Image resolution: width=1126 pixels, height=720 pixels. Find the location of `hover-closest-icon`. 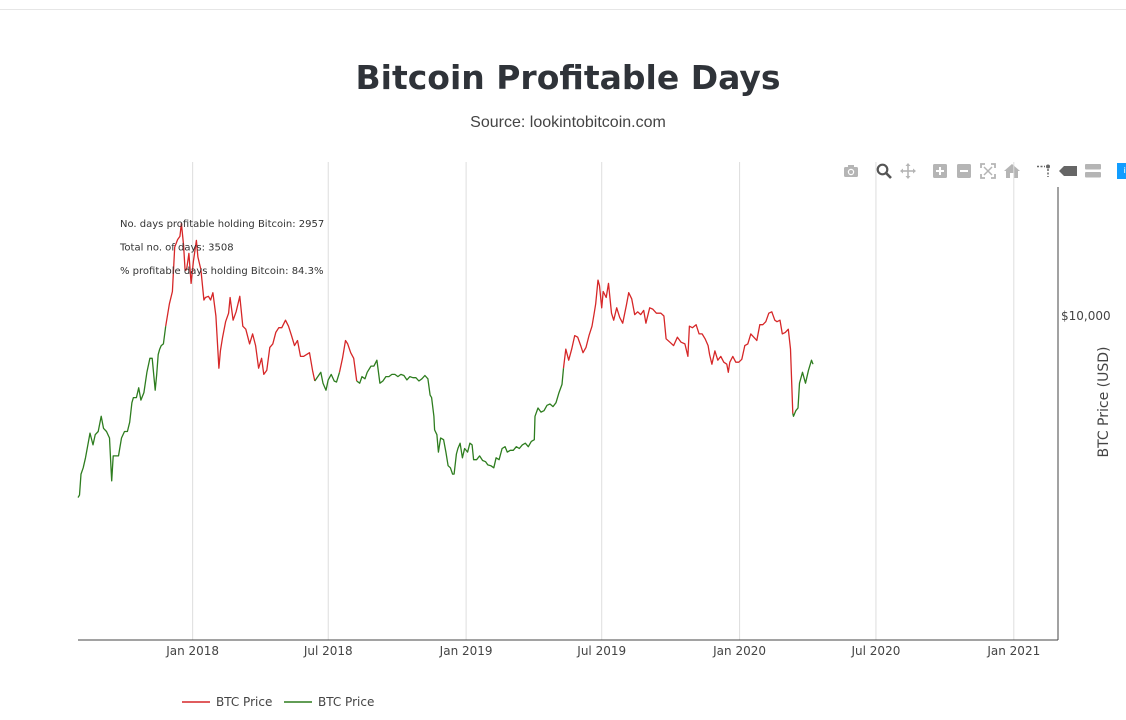

hover-closest-icon is located at coordinates (1068, 171).